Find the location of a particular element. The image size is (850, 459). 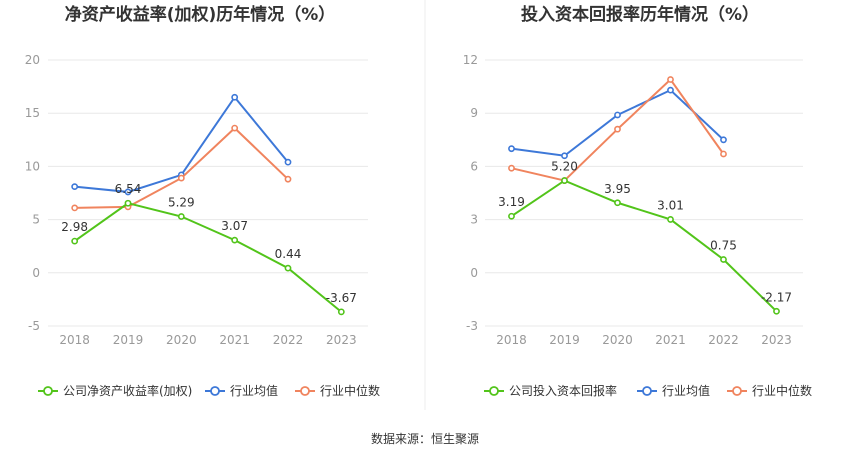

data-label: 0.44 is located at coordinates (288, 254).